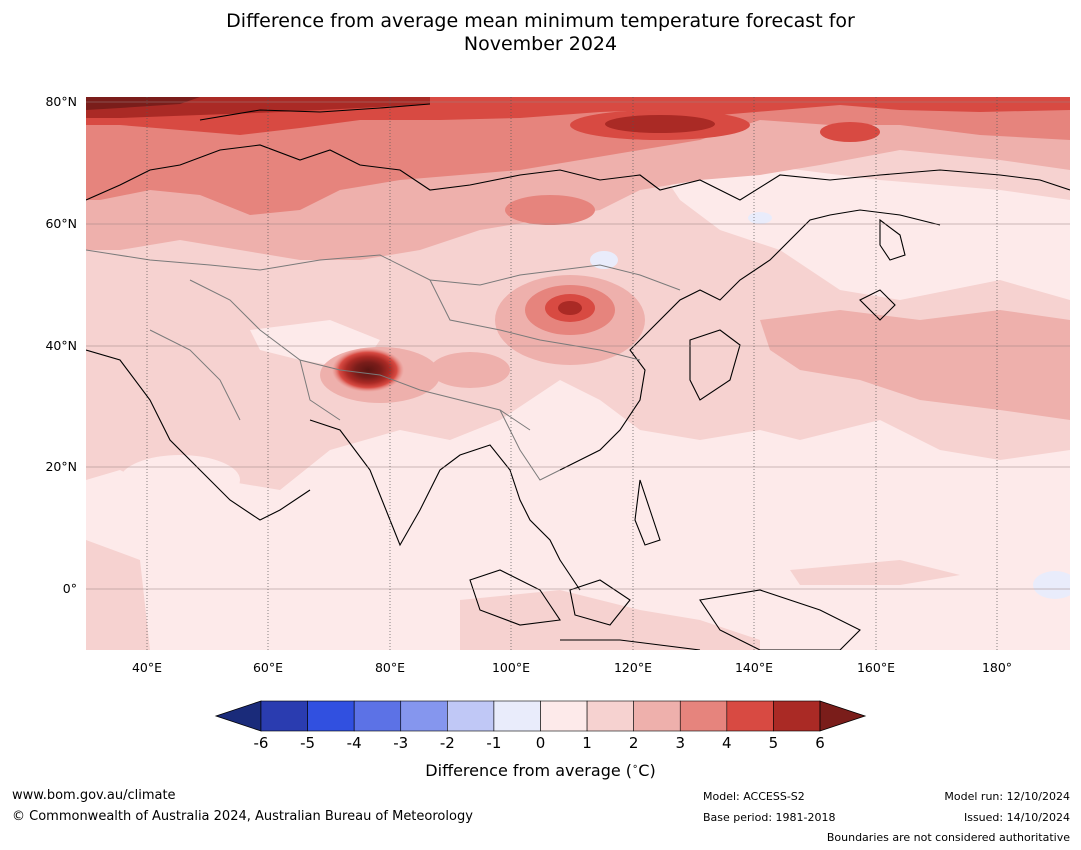  Describe the element at coordinates (769, 817) in the screenshot. I see `base-period: Base period: 1981-2018` at that location.